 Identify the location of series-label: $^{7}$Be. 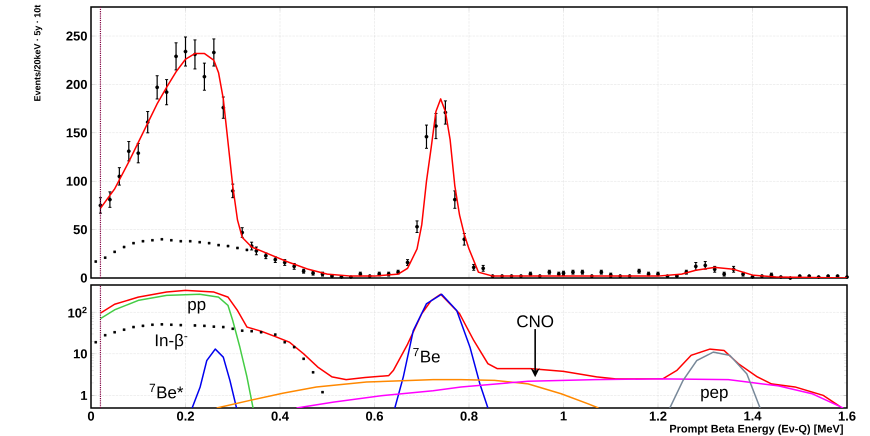
(426, 355).